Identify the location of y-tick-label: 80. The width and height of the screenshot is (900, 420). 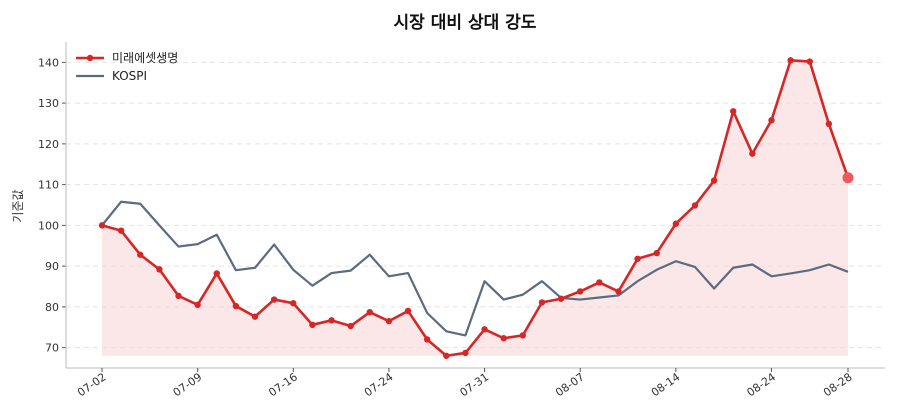
(52, 307).